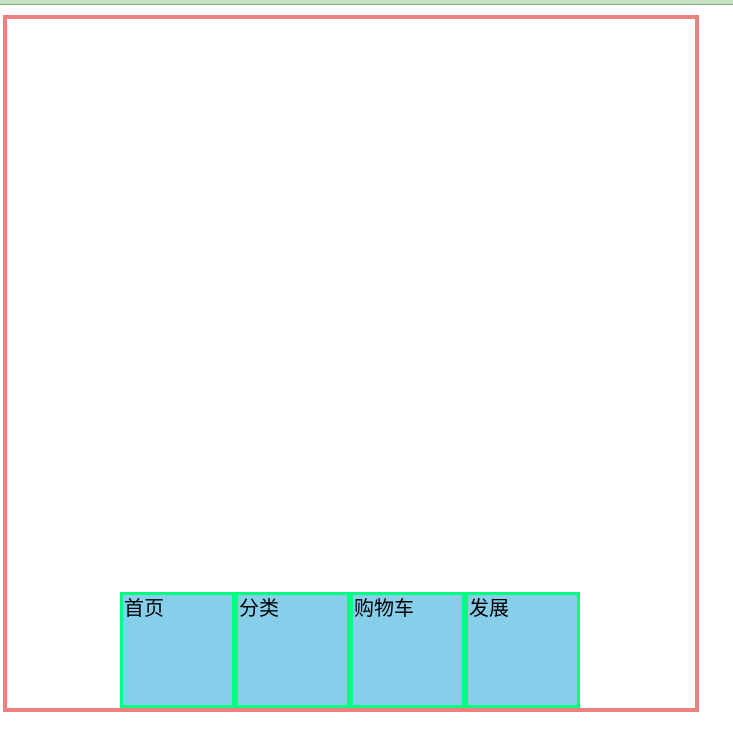 This screenshot has width=733, height=739. Describe the element at coordinates (177, 650) in the screenshot. I see `nav-item-home: 首页` at that location.